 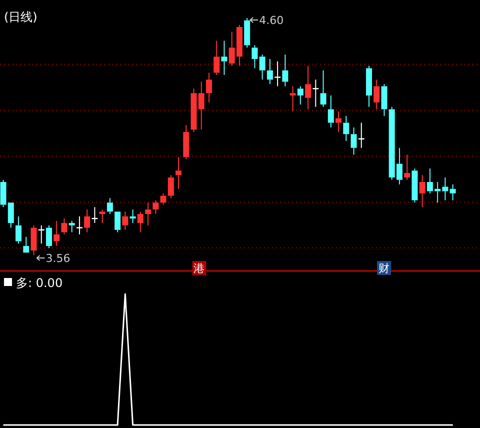 What do you see at coordinates (271, 20) in the screenshot?
I see `annotation: 4.60` at bounding box center [271, 20].